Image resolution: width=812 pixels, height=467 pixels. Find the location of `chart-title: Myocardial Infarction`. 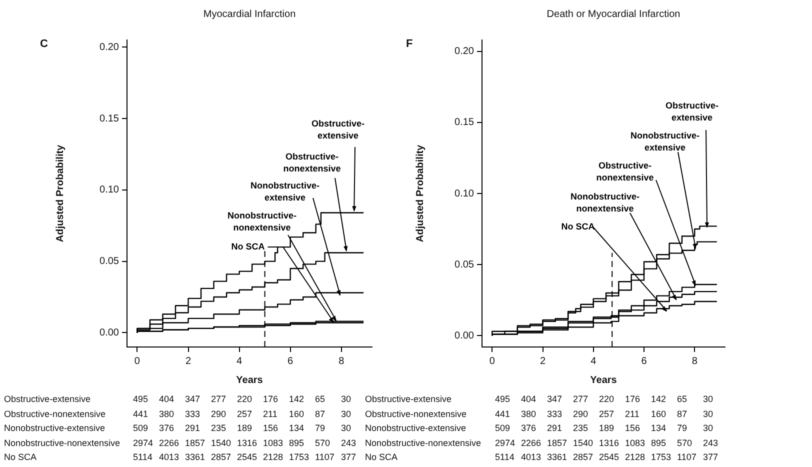

chart-title: Myocardial Infarction is located at coordinates (249, 14).